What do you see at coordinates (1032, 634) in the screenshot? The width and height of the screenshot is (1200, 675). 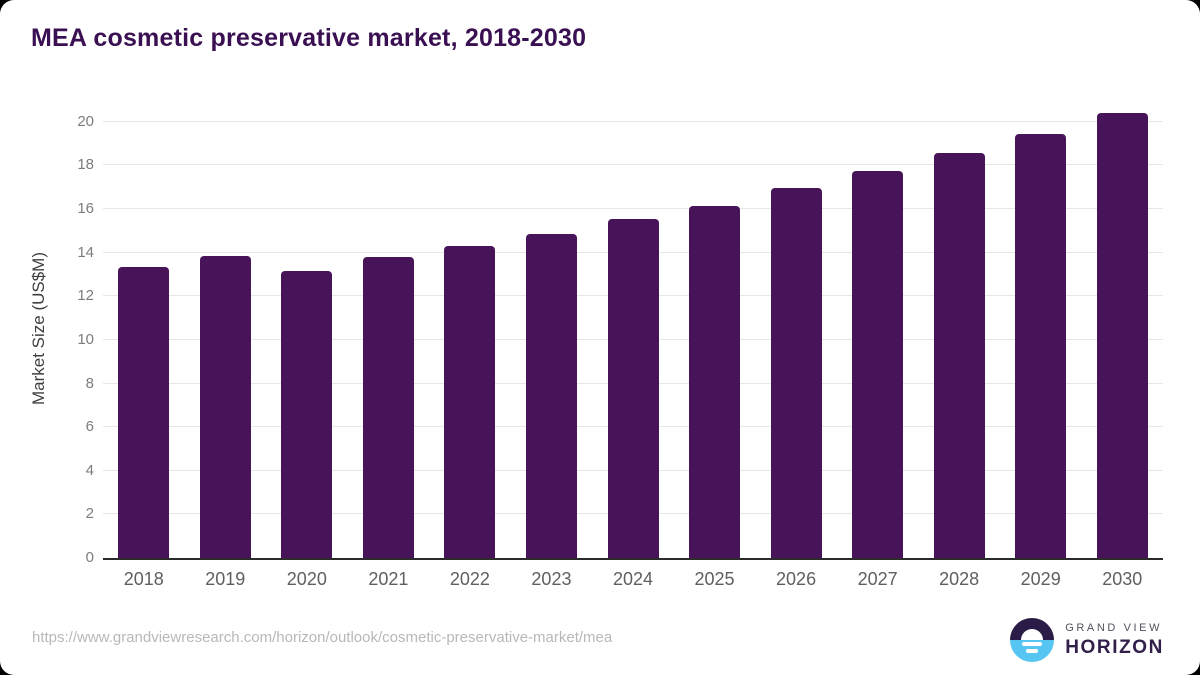 I see `logo-sun` at bounding box center [1032, 634].